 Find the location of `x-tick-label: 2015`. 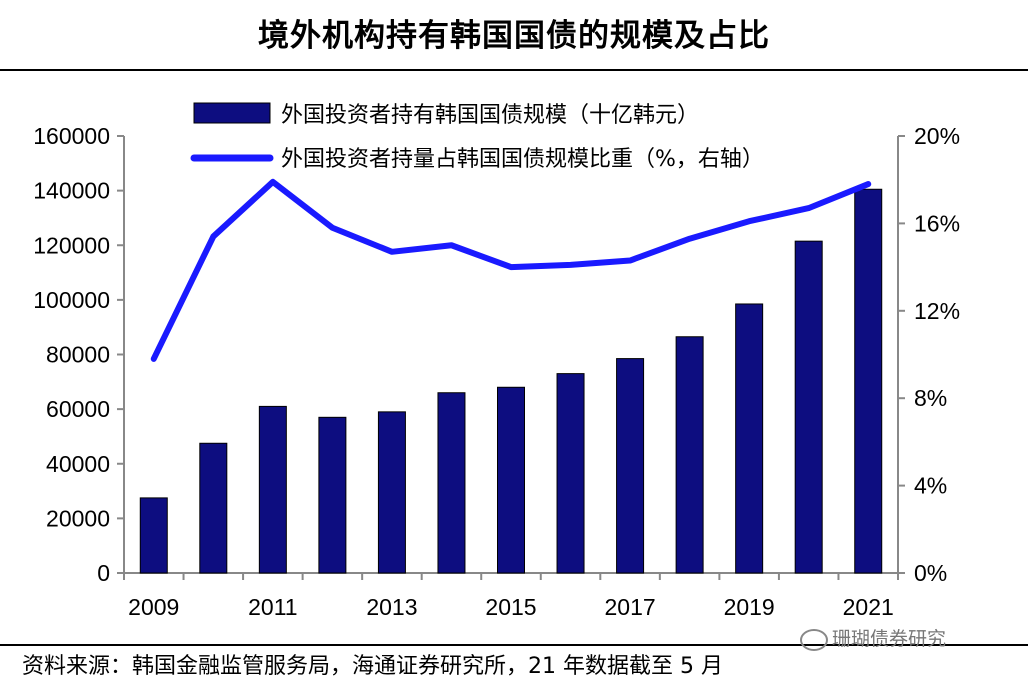

x-tick-label: 2015 is located at coordinates (510, 607).